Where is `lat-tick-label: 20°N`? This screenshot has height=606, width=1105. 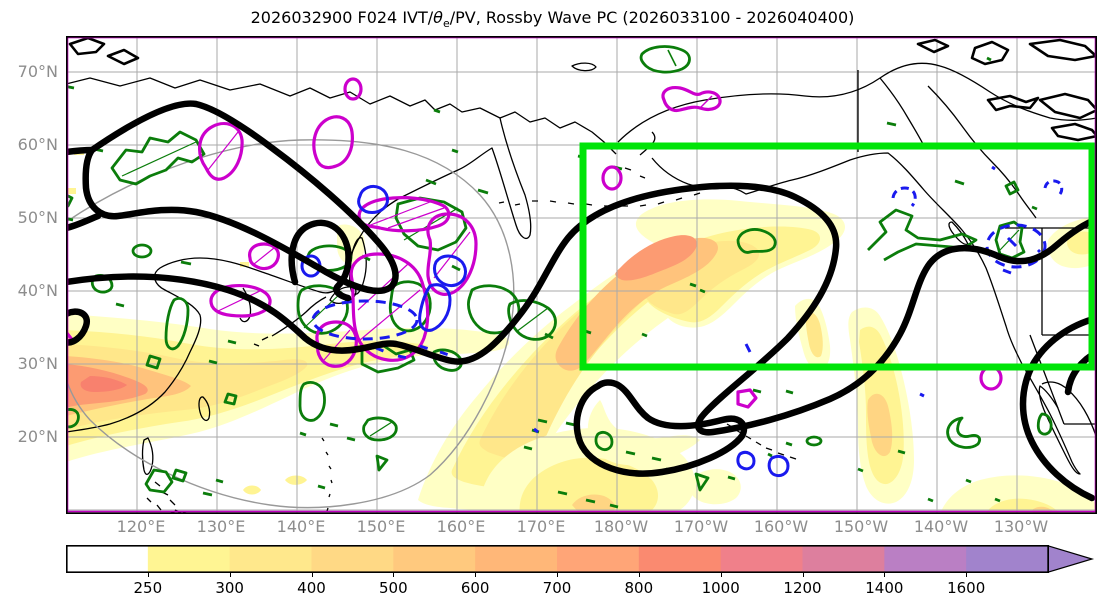 lat-tick-label: 20°N is located at coordinates (37, 436).